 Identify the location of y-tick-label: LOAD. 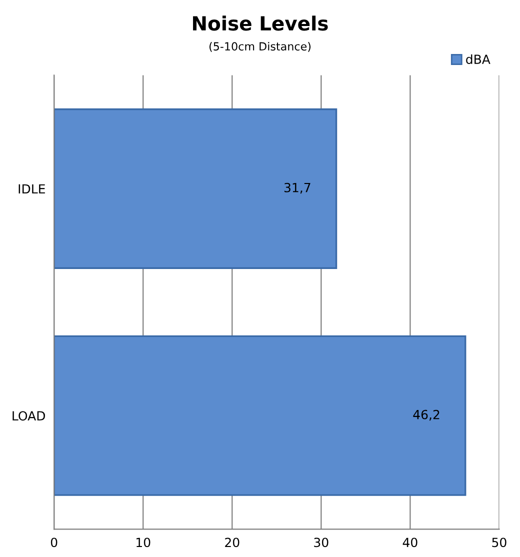
(29, 416).